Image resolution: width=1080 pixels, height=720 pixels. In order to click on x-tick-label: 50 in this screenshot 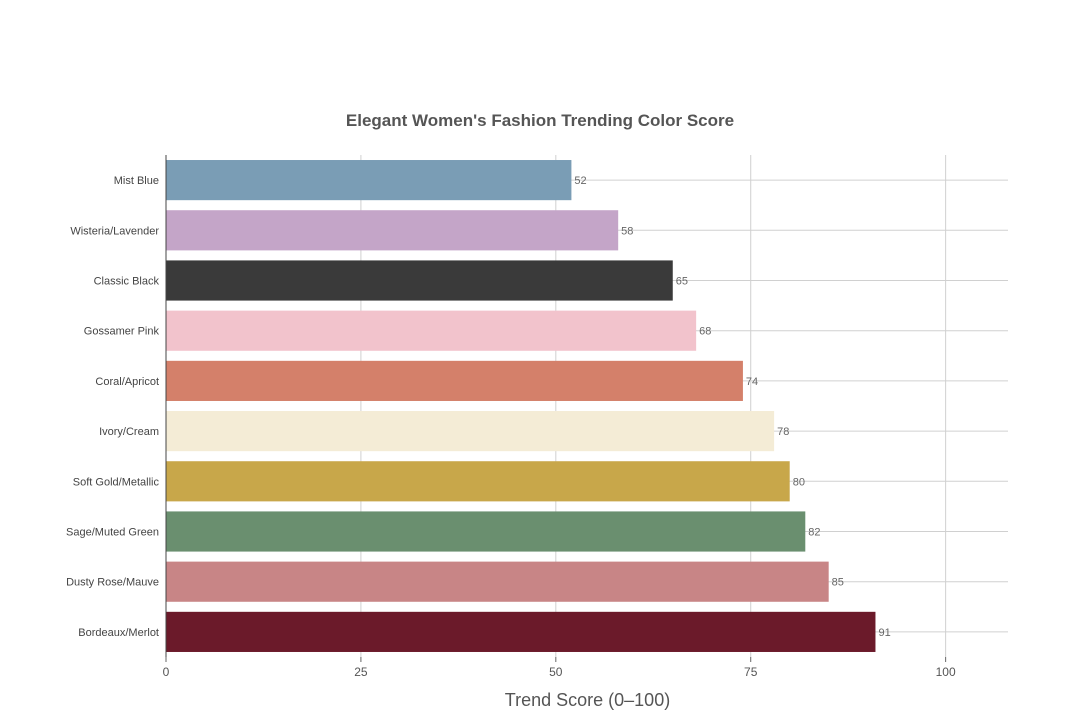, I will do `click(556, 672)`.